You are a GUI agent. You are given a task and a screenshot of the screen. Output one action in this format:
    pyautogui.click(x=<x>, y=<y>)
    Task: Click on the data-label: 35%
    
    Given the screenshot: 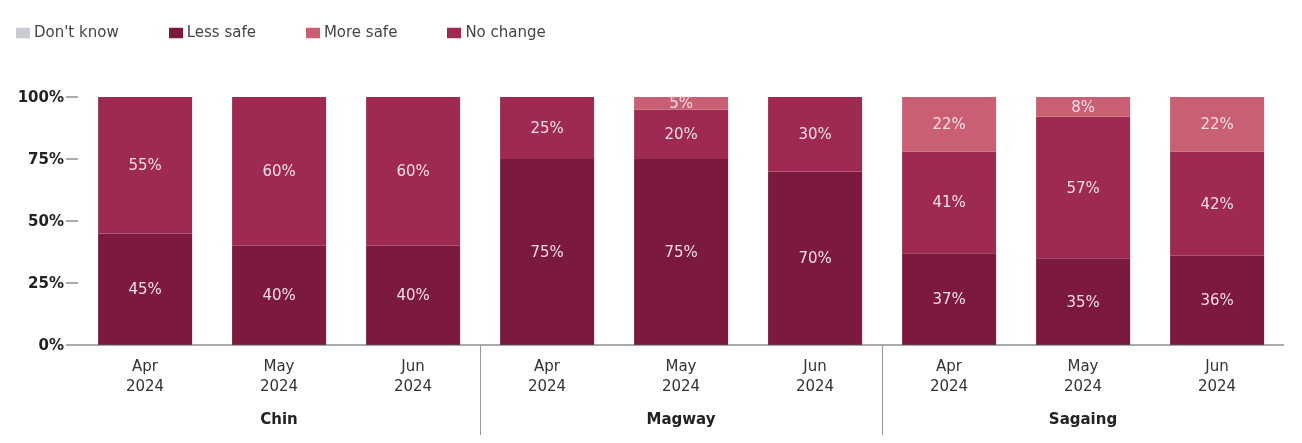 What is the action you would take?
    pyautogui.click(x=1083, y=301)
    